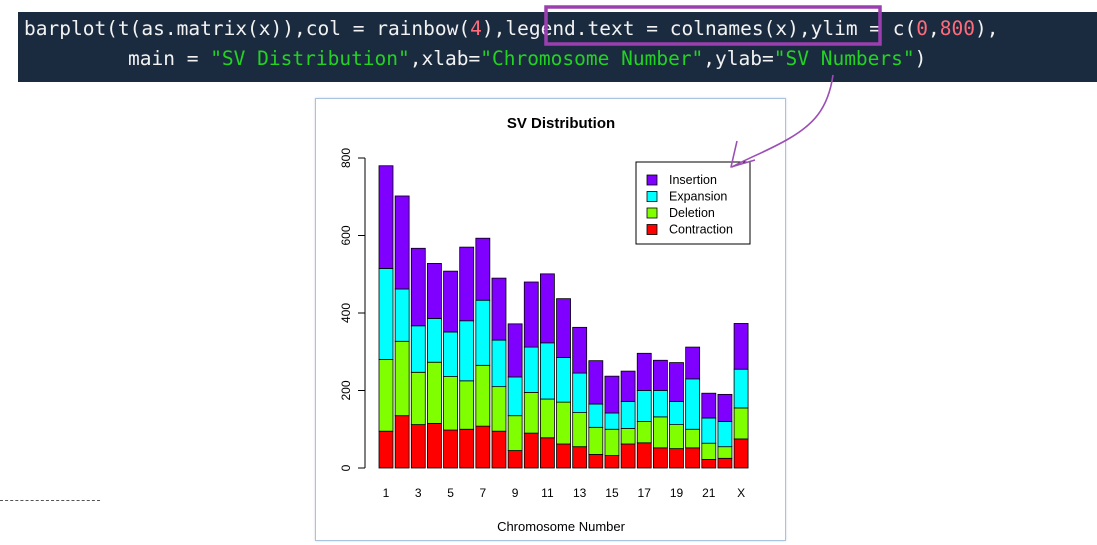  What do you see at coordinates (346, 467) in the screenshot?
I see `y-tick-label: 0` at bounding box center [346, 467].